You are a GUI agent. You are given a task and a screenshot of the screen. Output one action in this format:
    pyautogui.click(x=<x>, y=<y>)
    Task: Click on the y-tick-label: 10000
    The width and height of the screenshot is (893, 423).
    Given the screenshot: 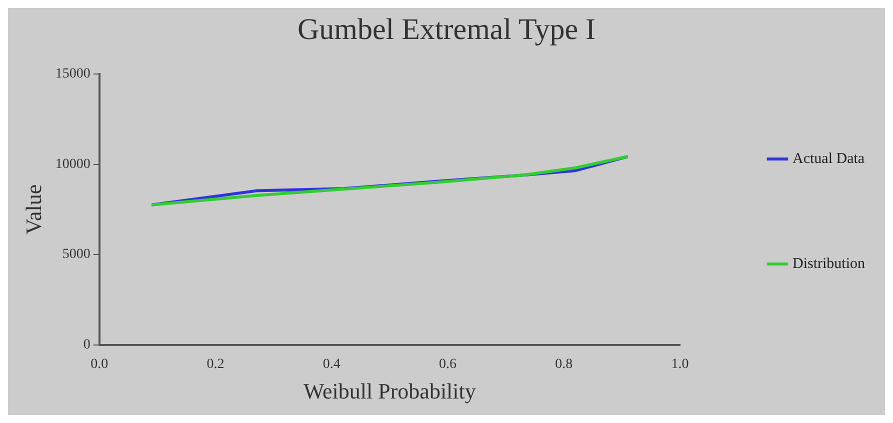 What is the action you would take?
    pyautogui.click(x=72, y=164)
    